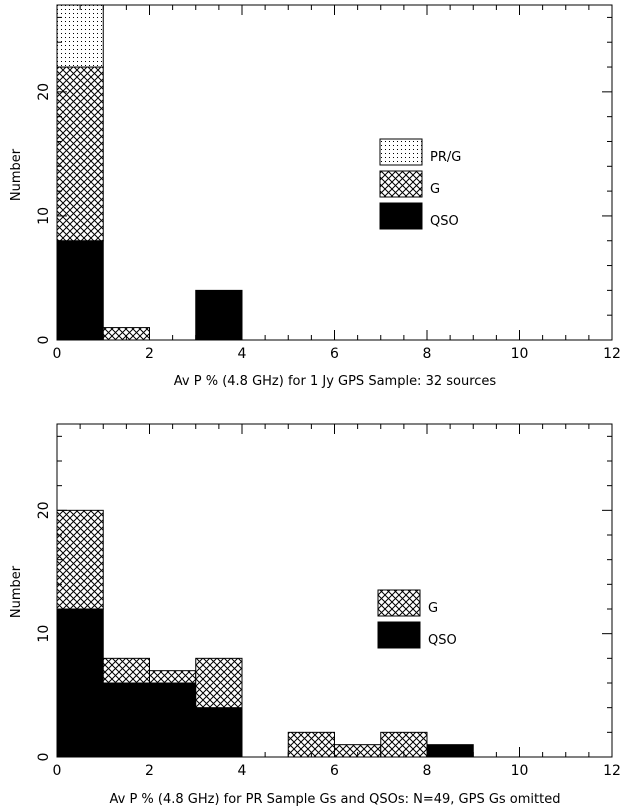  What do you see at coordinates (445, 157) in the screenshot?
I see `legend-label: PR/G` at bounding box center [445, 157].